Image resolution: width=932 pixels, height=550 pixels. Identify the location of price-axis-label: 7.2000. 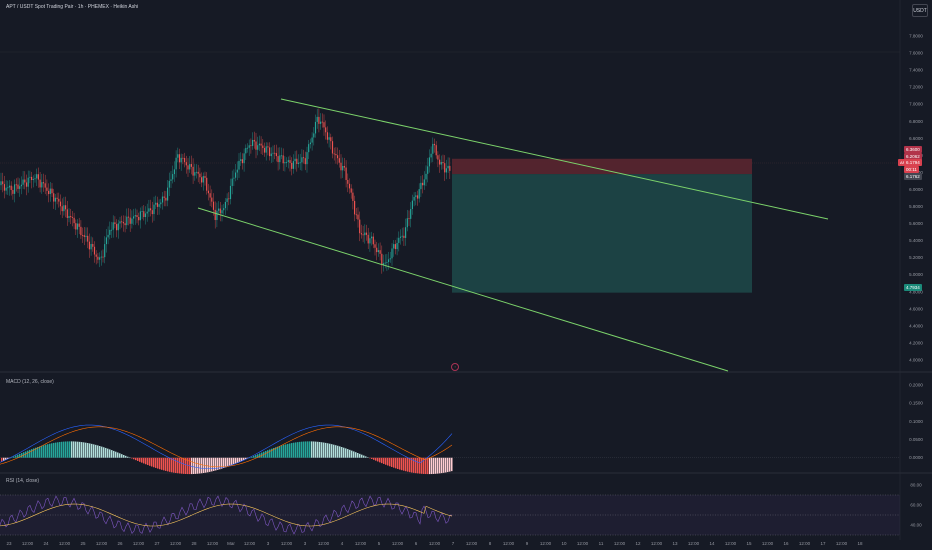
(916, 87).